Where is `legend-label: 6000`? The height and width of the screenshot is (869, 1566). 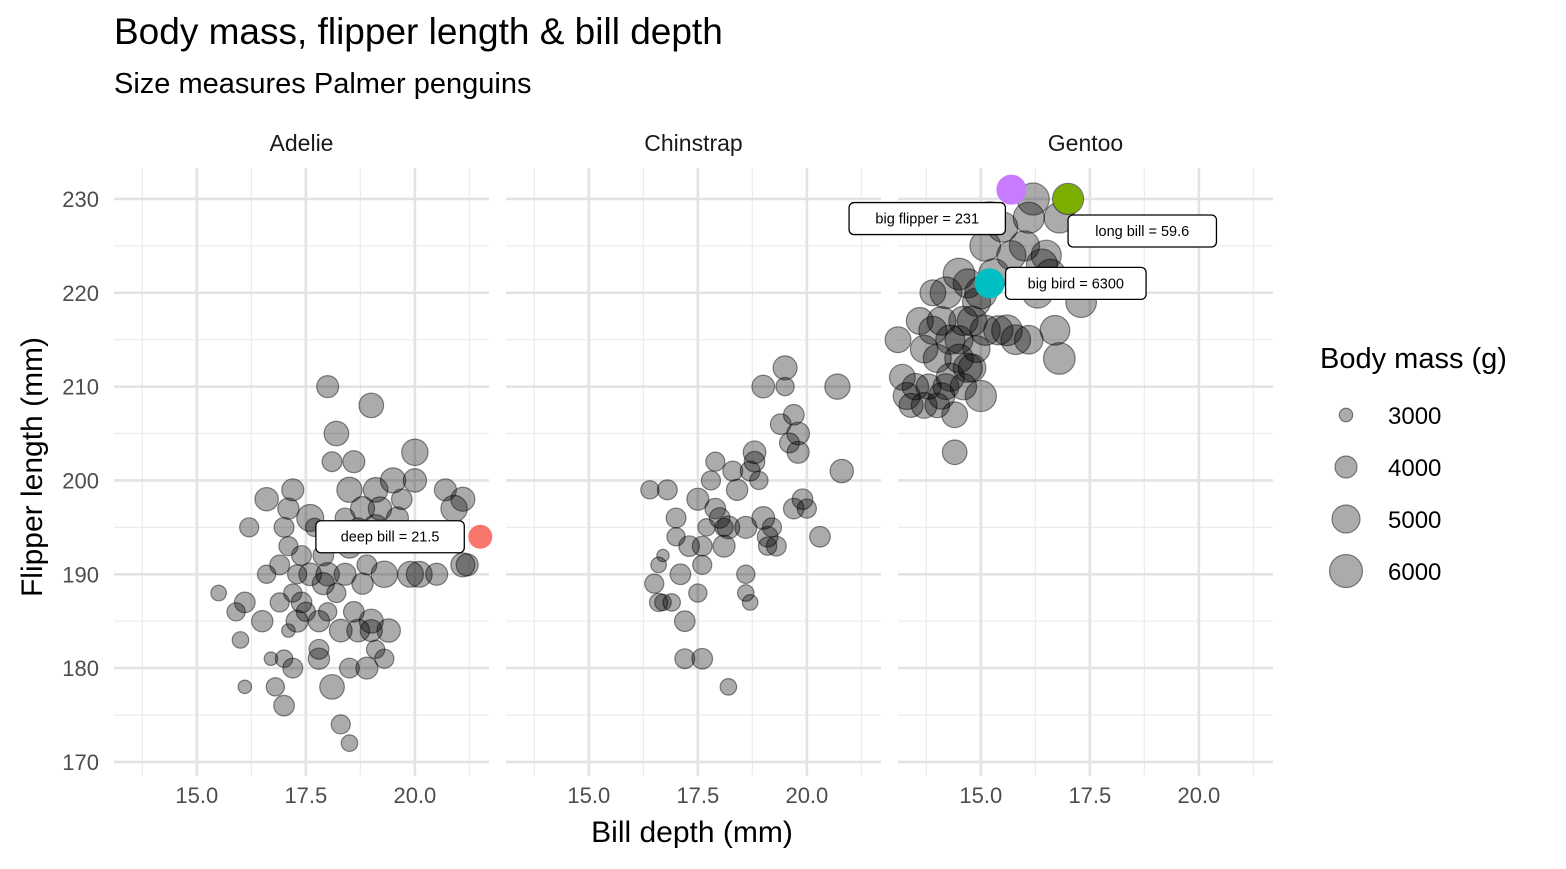
legend-label: 6000 is located at coordinates (1414, 572).